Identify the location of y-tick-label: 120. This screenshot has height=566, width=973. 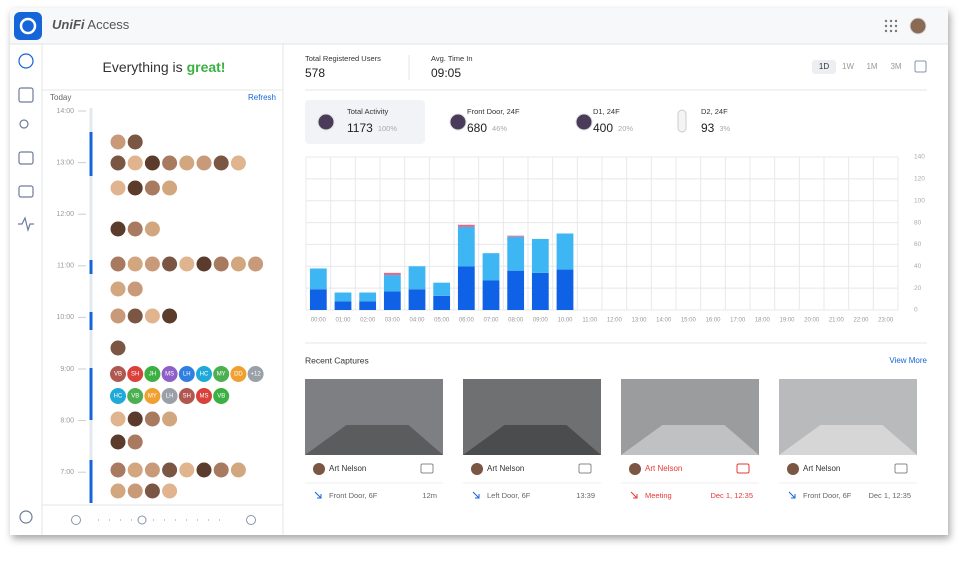
(919, 179).